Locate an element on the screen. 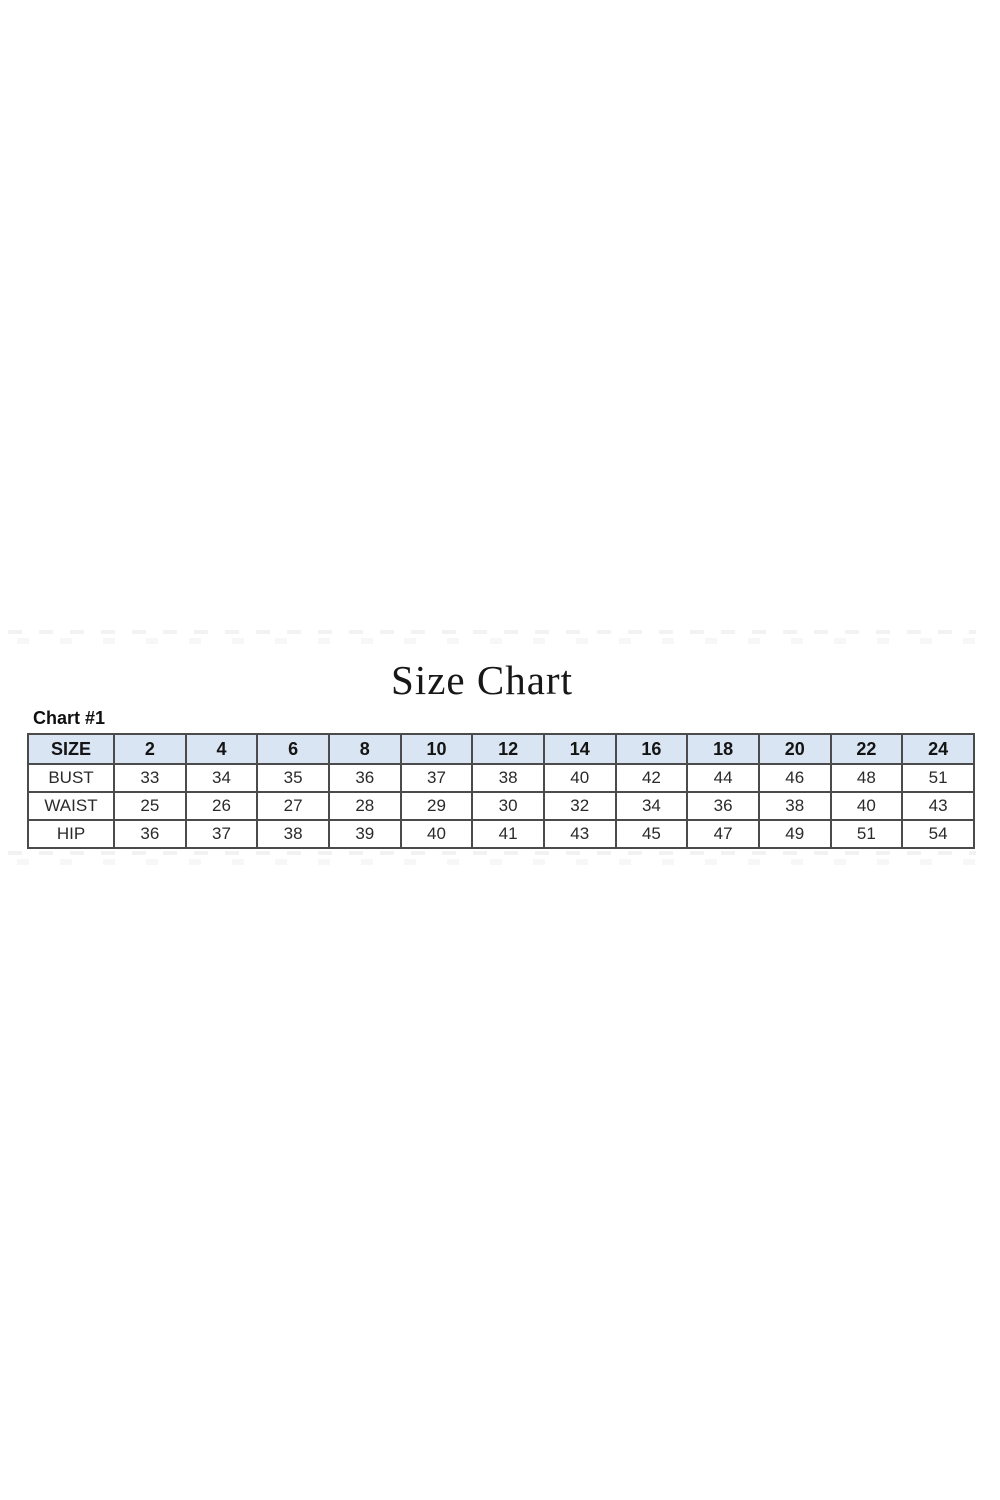 The width and height of the screenshot is (1000, 1500). value-cell: 49 is located at coordinates (794, 834).